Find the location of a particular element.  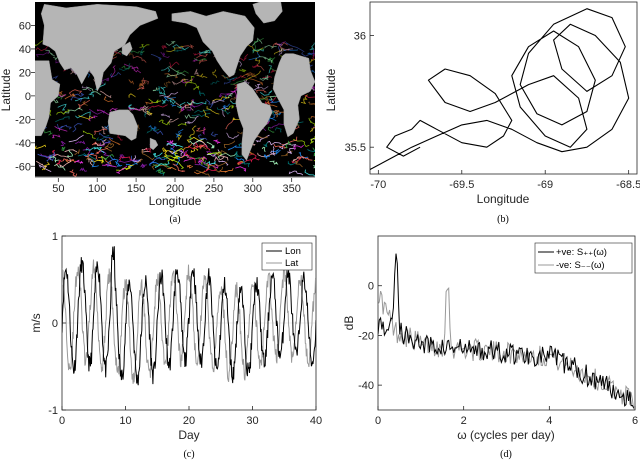

a-xtick-label: 350 is located at coordinates (291, 189).